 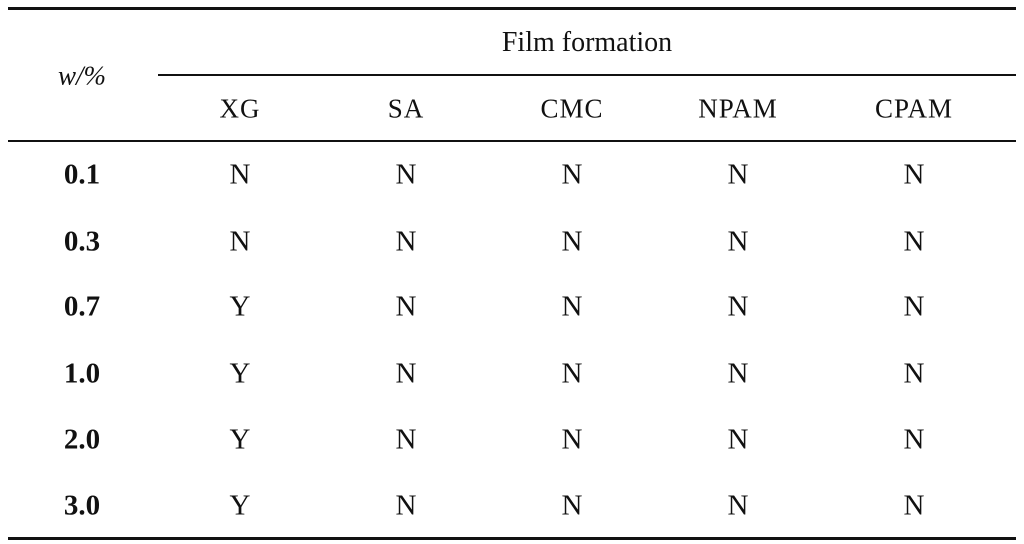 What do you see at coordinates (587, 75) in the screenshot?
I see `group-header-rule` at bounding box center [587, 75].